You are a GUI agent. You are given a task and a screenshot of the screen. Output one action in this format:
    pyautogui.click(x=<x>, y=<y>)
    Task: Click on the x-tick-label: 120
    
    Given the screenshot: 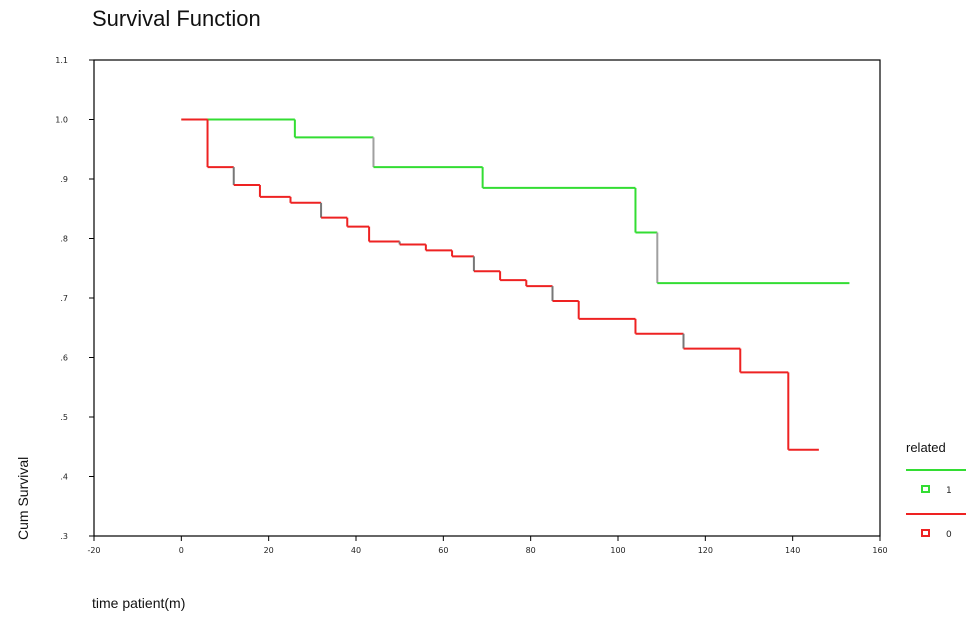 What is the action you would take?
    pyautogui.click(x=705, y=550)
    